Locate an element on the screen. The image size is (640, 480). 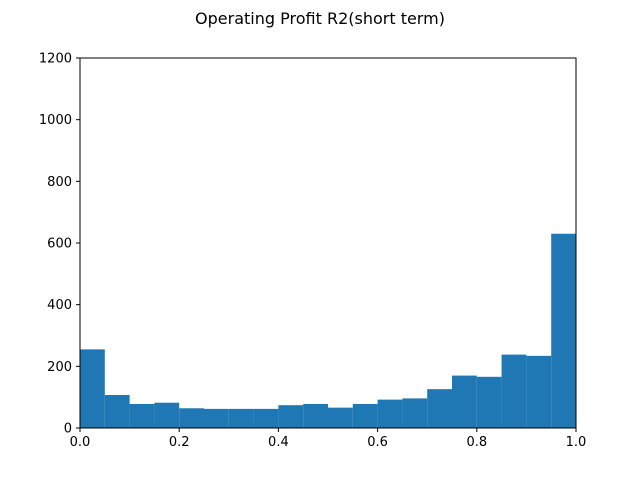
x-tick-label: 0.4 is located at coordinates (278, 442).